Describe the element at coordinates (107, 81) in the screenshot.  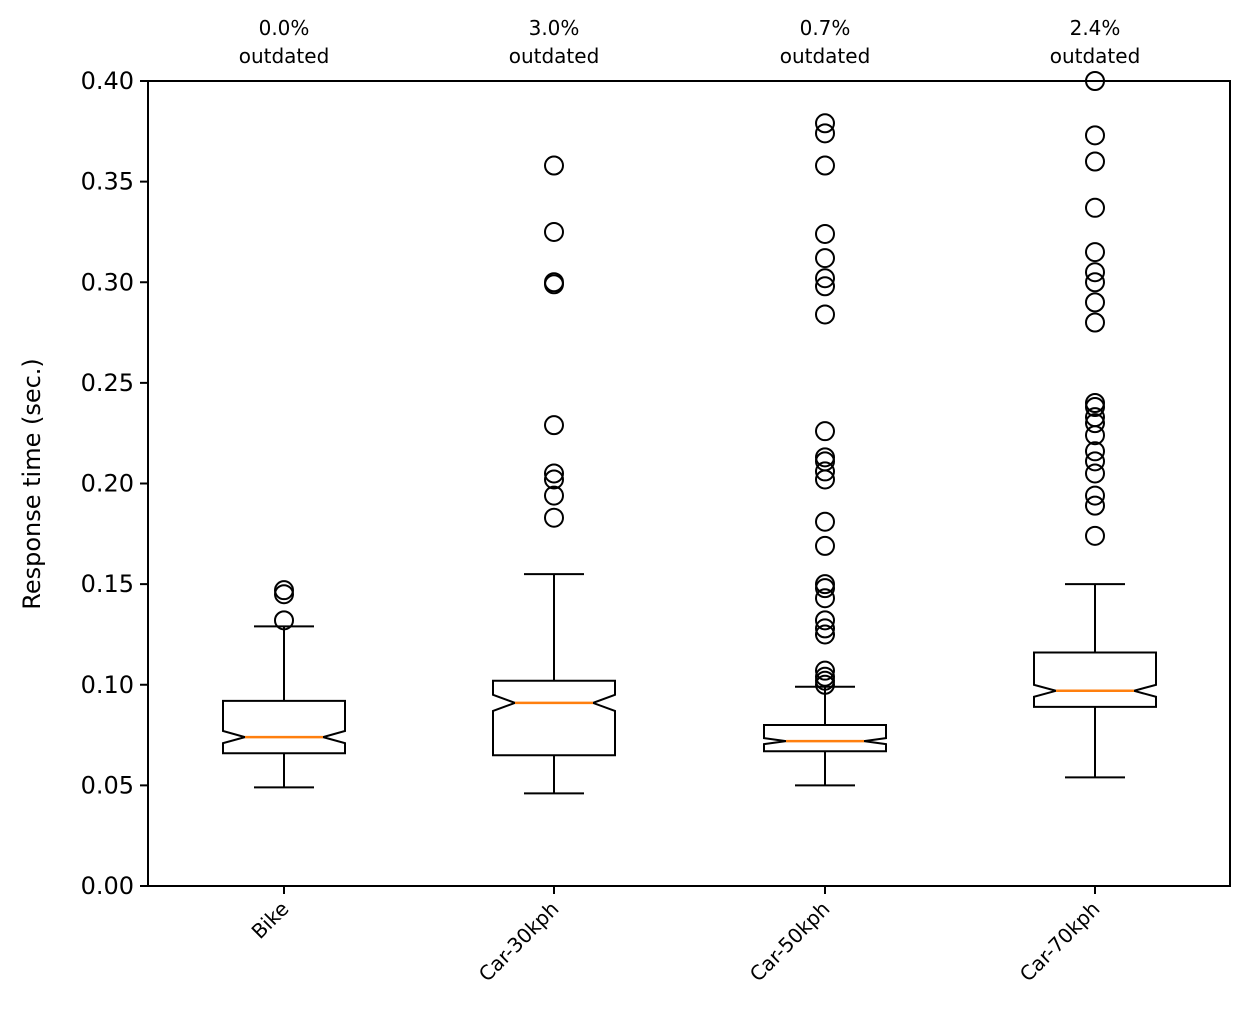
I see `y-tick-label: 0.40` at that location.